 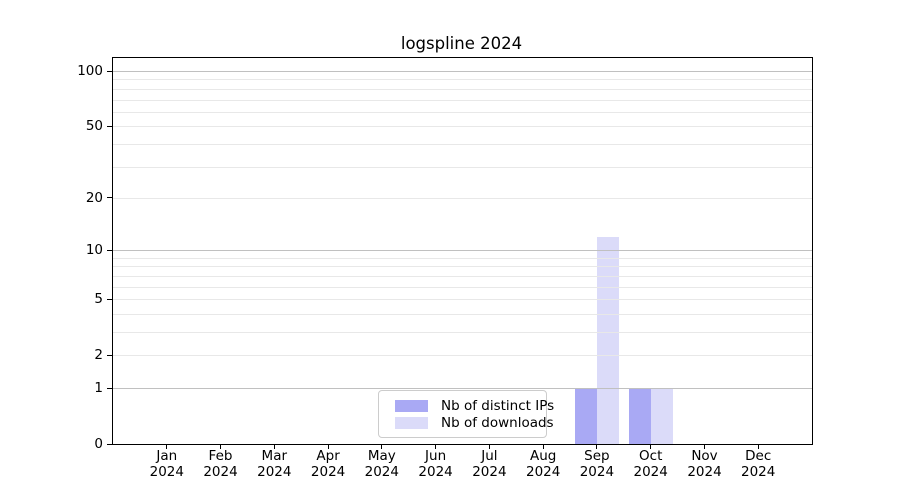 What do you see at coordinates (381, 456) in the screenshot?
I see `x-tick-month: May` at bounding box center [381, 456].